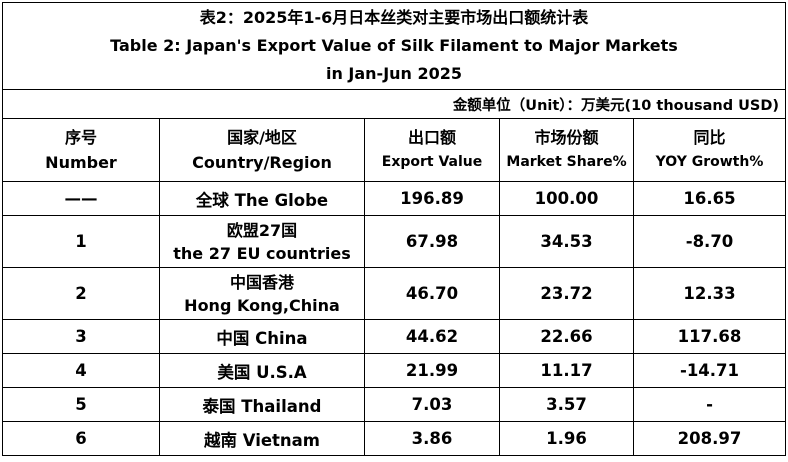  I want to click on table-row: 3 中国 China 44.62 22.66 117.68, so click(394, 336).